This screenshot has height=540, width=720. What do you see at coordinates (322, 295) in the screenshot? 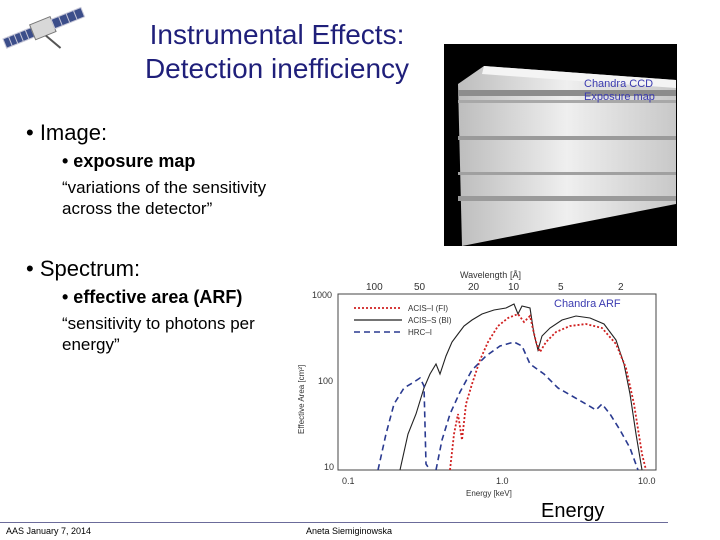
I see `y-tick-1000: 1000` at bounding box center [322, 295].